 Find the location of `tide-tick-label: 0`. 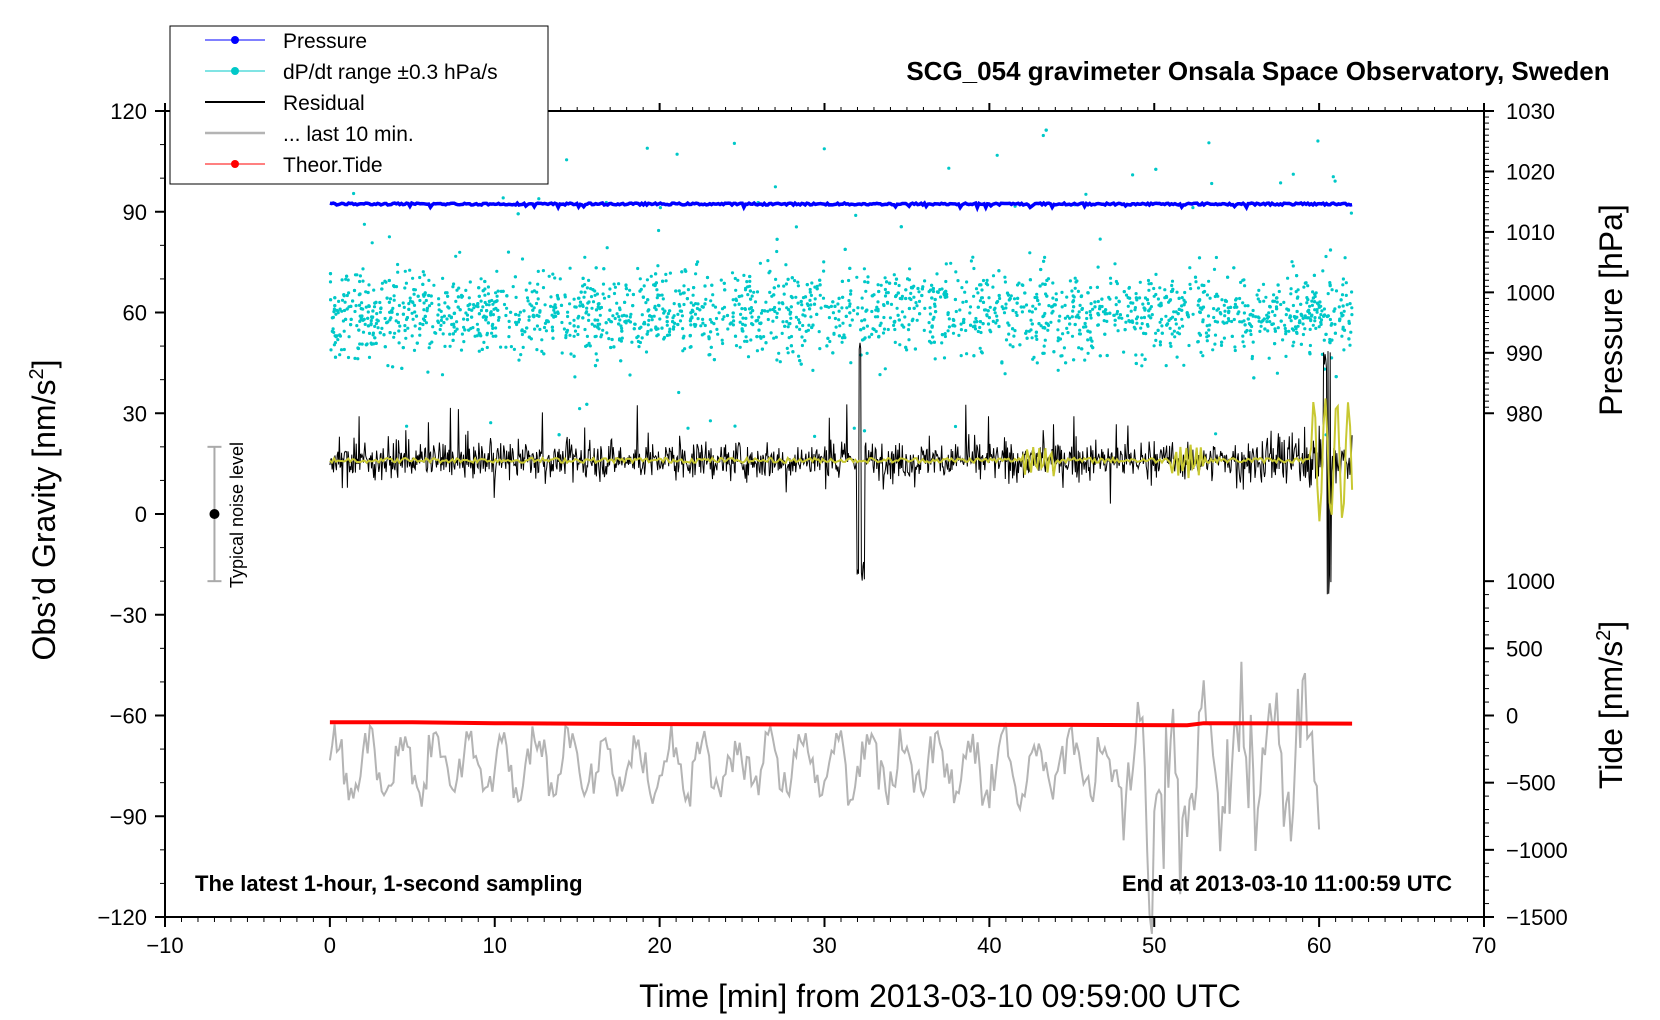

tide-tick-label: 0 is located at coordinates (1512, 716).